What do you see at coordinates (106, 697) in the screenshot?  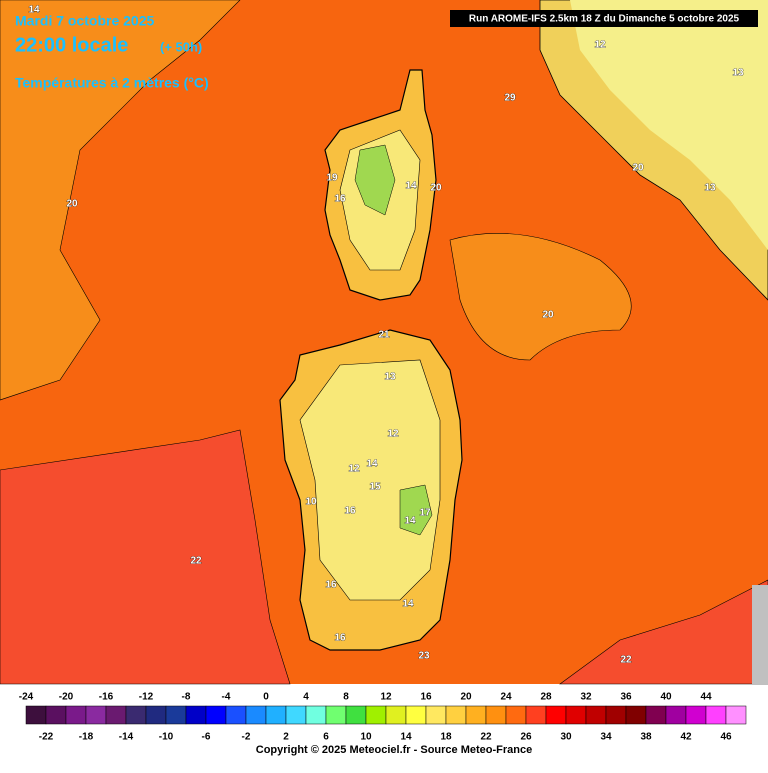 I see `level-label: -16` at bounding box center [106, 697].